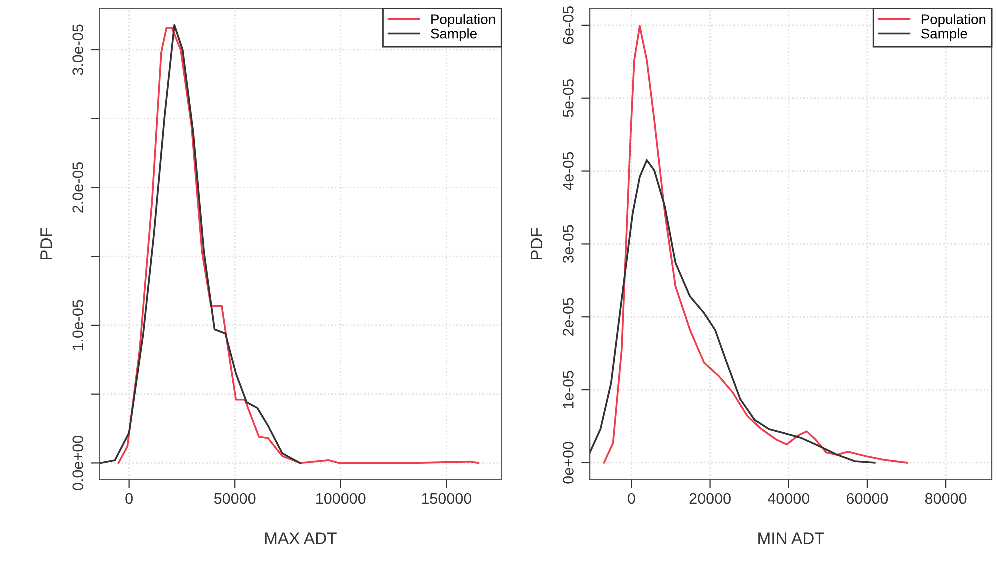  I want to click on y-tick-label: 5e-05, so click(568, 98).